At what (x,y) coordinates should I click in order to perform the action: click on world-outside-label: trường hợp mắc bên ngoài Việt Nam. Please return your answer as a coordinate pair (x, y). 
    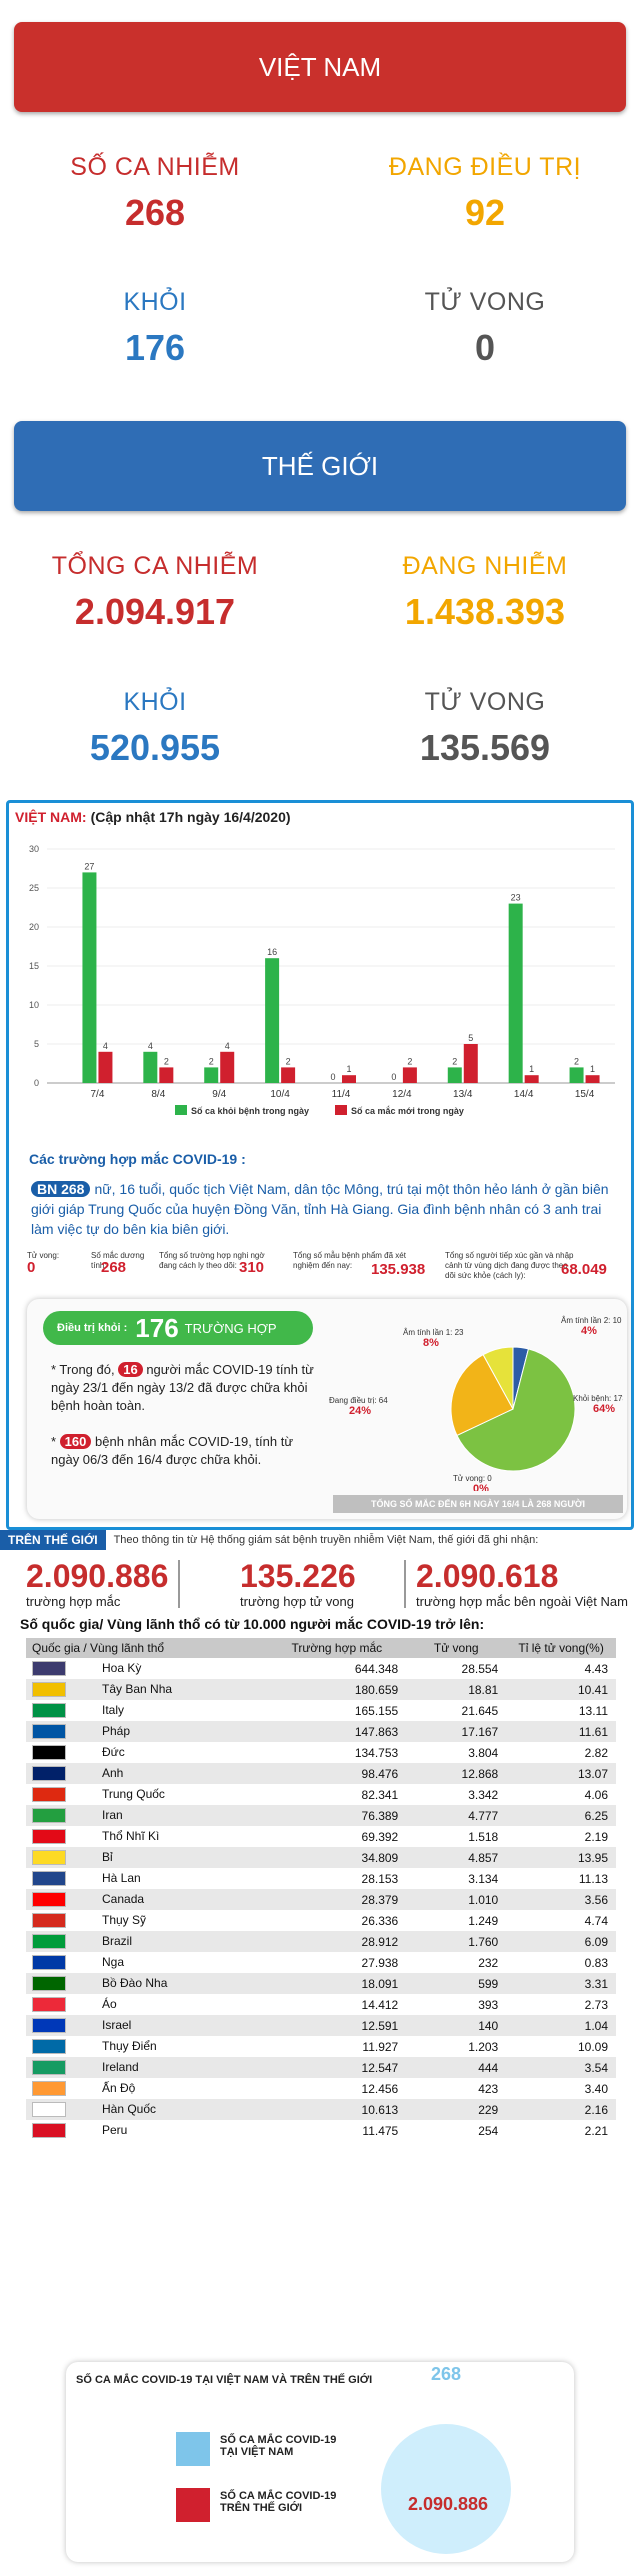
    Looking at the image, I should click on (522, 1601).